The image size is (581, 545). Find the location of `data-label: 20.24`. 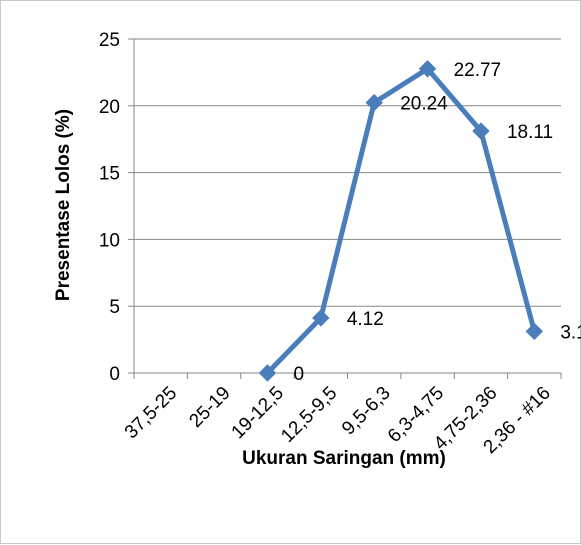

data-label: 20.24 is located at coordinates (424, 104).